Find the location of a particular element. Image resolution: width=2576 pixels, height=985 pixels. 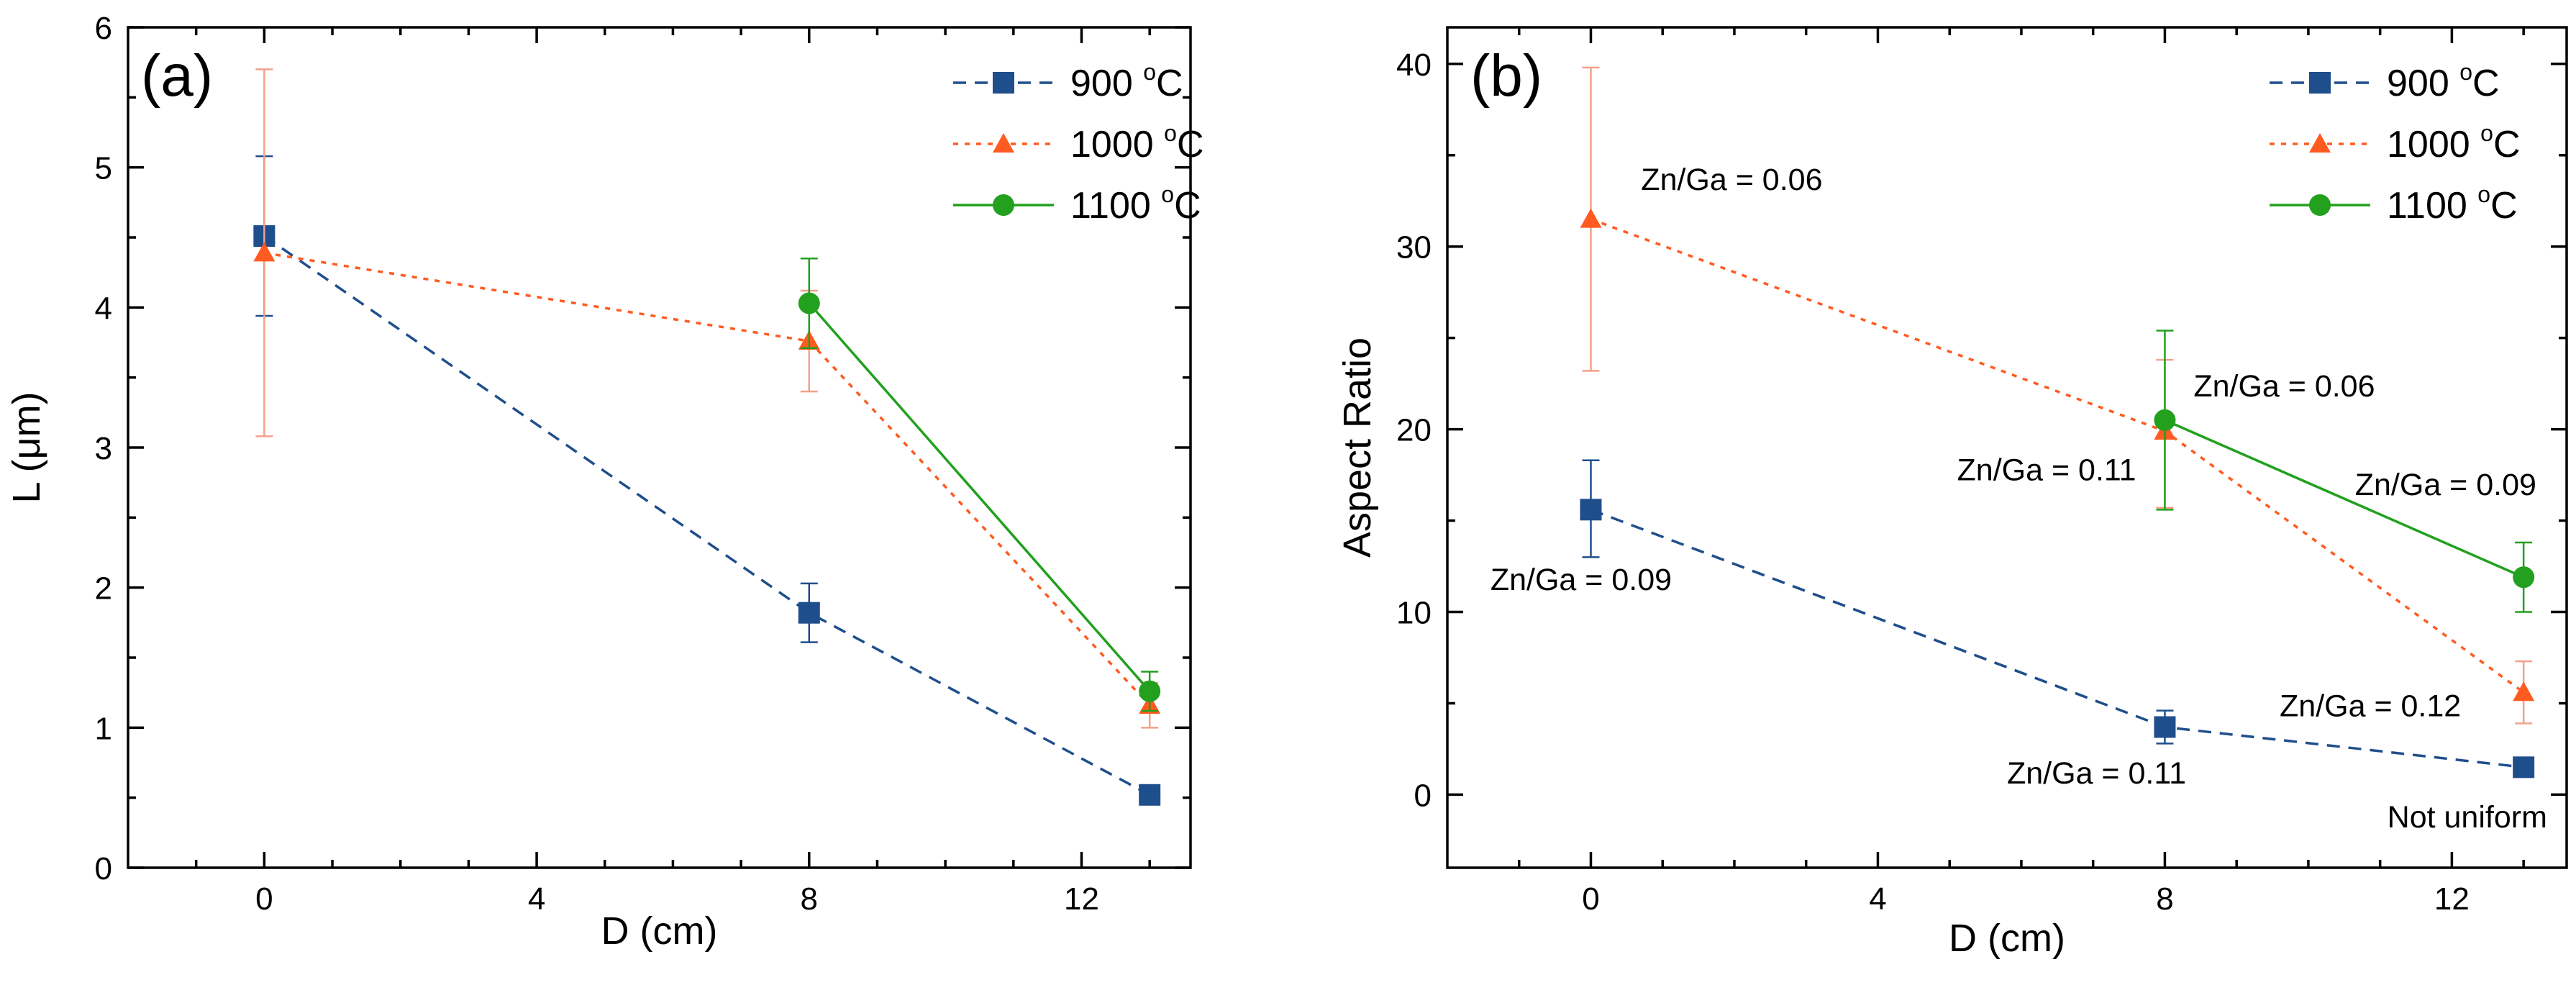

y-tick-label: 1 is located at coordinates (104, 728).